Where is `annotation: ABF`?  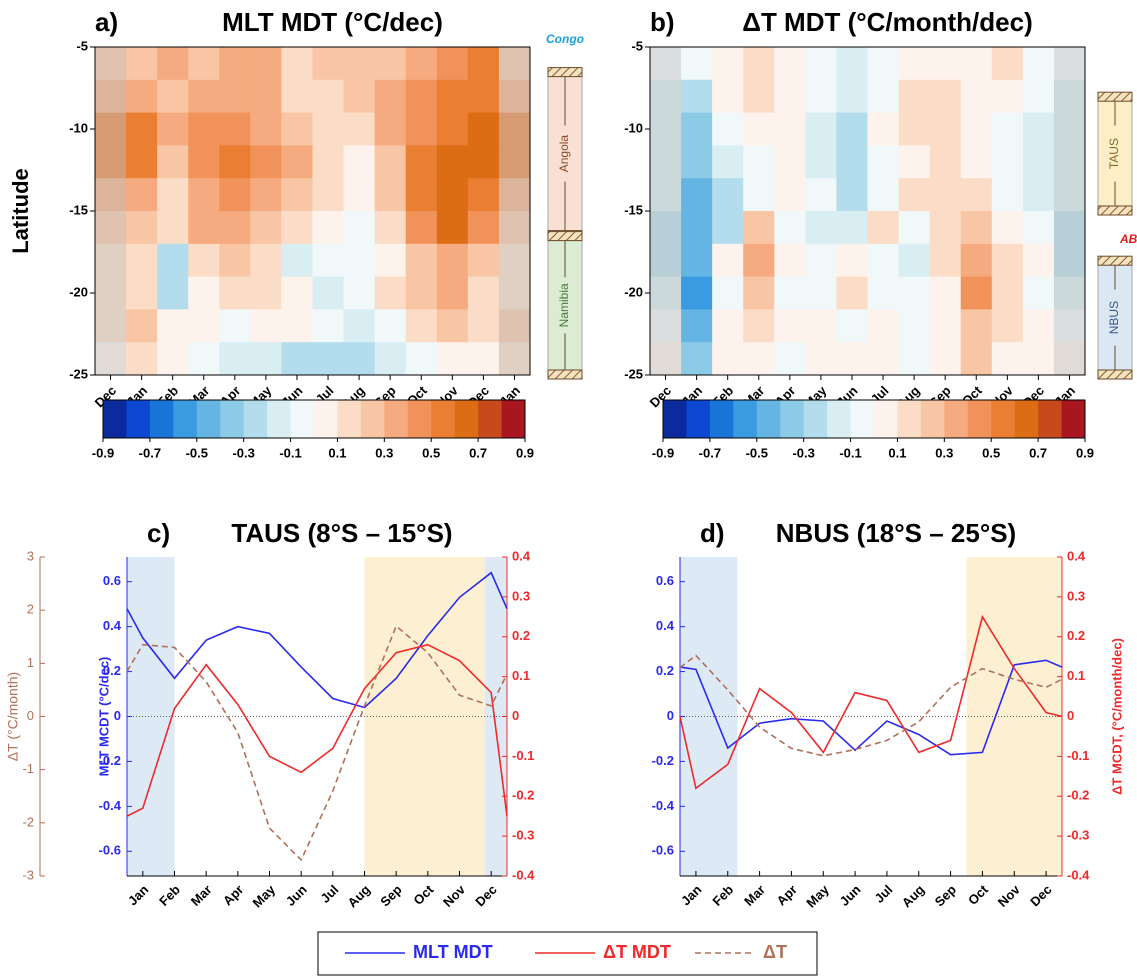
annotation: ABF is located at coordinates (1128, 239).